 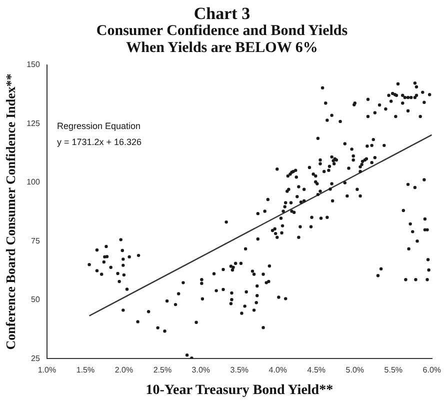 I want to click on annotation: y = 1731.2x + 16.326, so click(x=99, y=141).